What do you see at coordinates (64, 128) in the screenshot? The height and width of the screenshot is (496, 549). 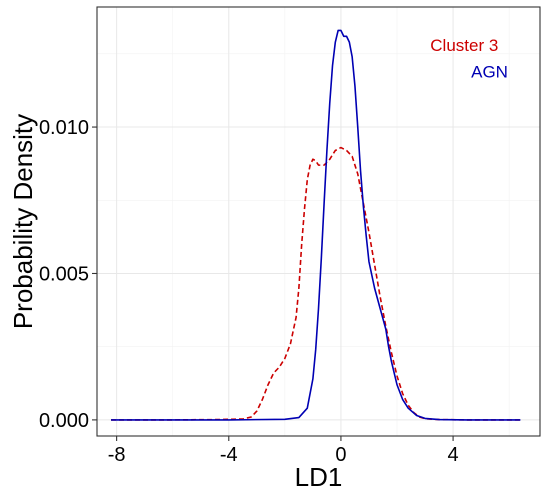 I see `y-tick-label: 0.010` at bounding box center [64, 128].